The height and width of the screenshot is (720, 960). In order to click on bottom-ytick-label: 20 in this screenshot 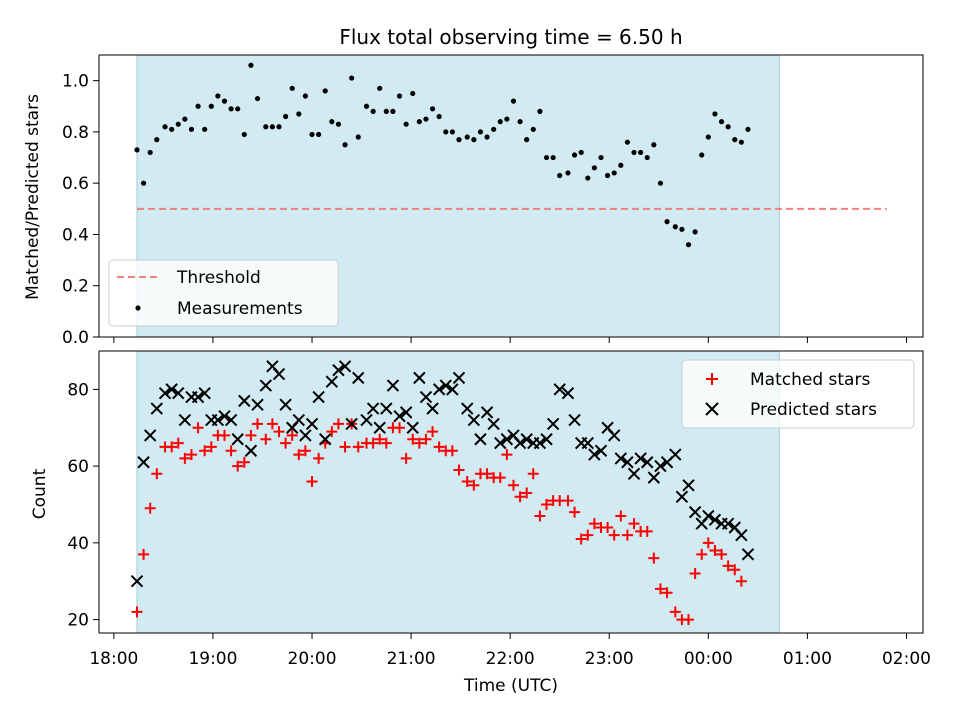, I will do `click(78, 621)`.